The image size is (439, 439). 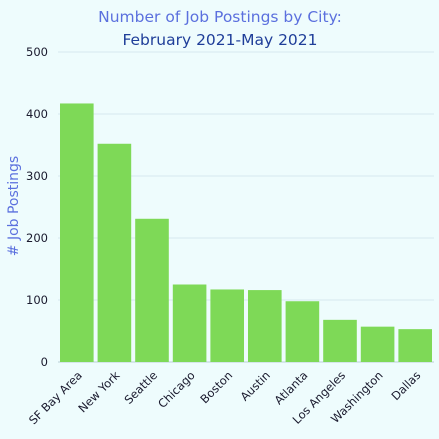 What do you see at coordinates (37, 238) in the screenshot?
I see `y-tick-label: 200` at bounding box center [37, 238].